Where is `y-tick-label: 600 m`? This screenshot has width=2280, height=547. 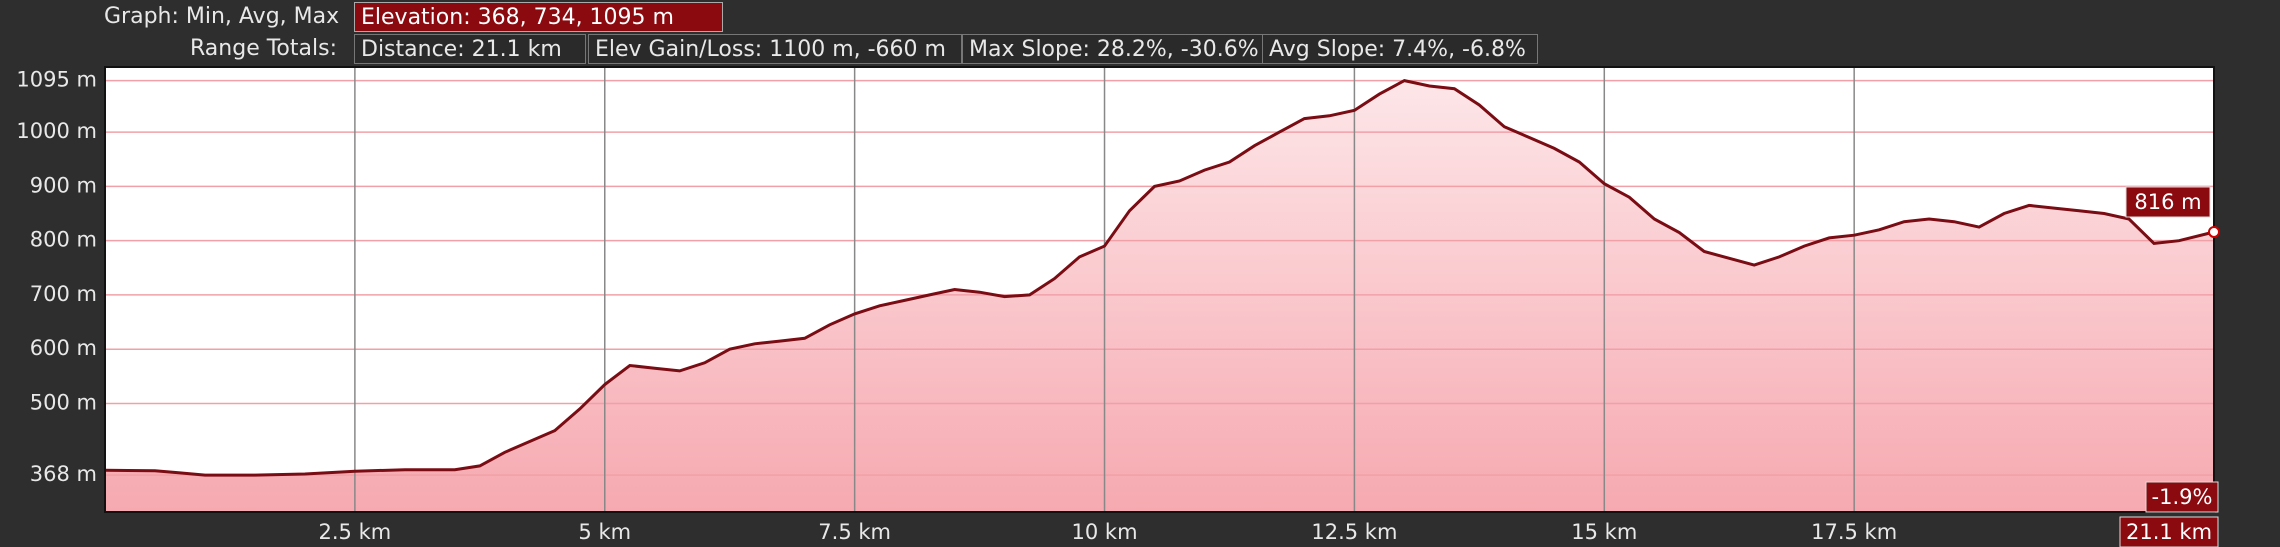
y-tick-label: 600 m is located at coordinates (63, 348).